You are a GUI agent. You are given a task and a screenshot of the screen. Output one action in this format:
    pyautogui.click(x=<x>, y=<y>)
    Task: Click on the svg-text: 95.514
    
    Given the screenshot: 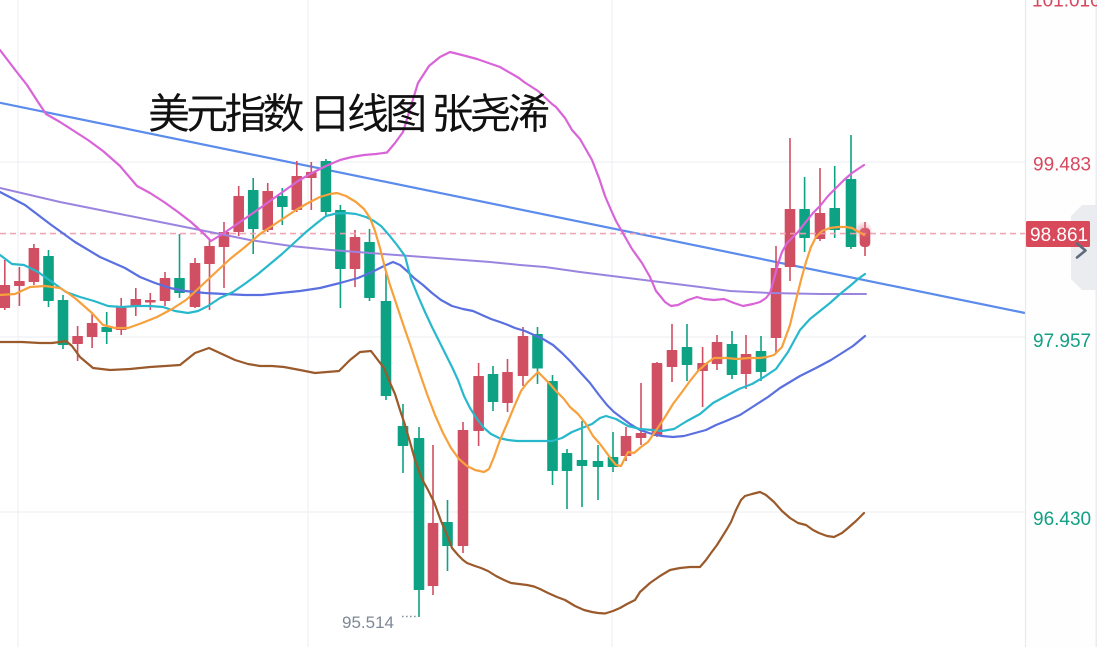 What is the action you would take?
    pyautogui.click(x=368, y=622)
    